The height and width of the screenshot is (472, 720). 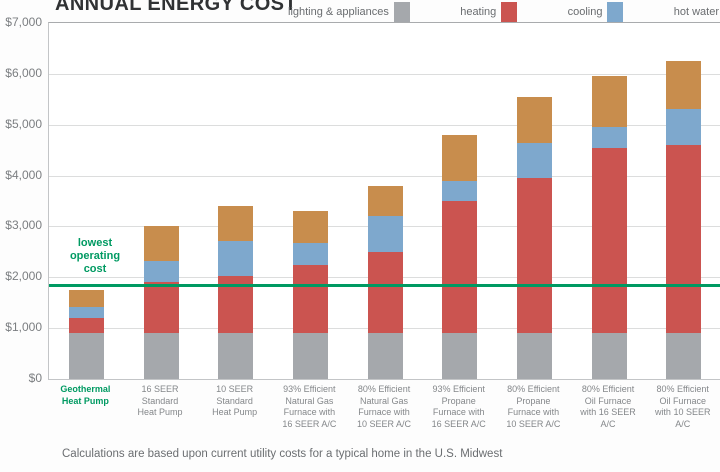 What do you see at coordinates (23, 327) in the screenshot?
I see `y-tick-label: $1,000` at bounding box center [23, 327].